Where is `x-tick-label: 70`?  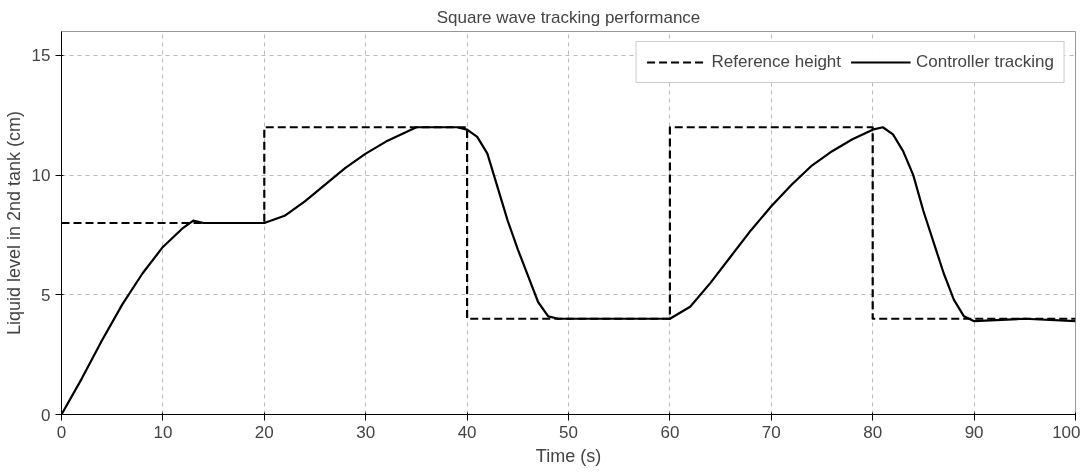
x-tick-label: 70 is located at coordinates (771, 432).